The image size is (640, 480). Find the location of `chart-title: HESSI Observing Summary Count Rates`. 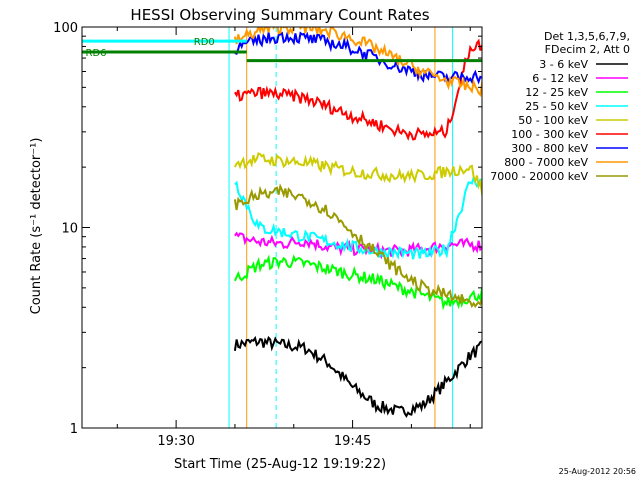

chart-title: HESSI Observing Summary Count Rates is located at coordinates (279, 15).